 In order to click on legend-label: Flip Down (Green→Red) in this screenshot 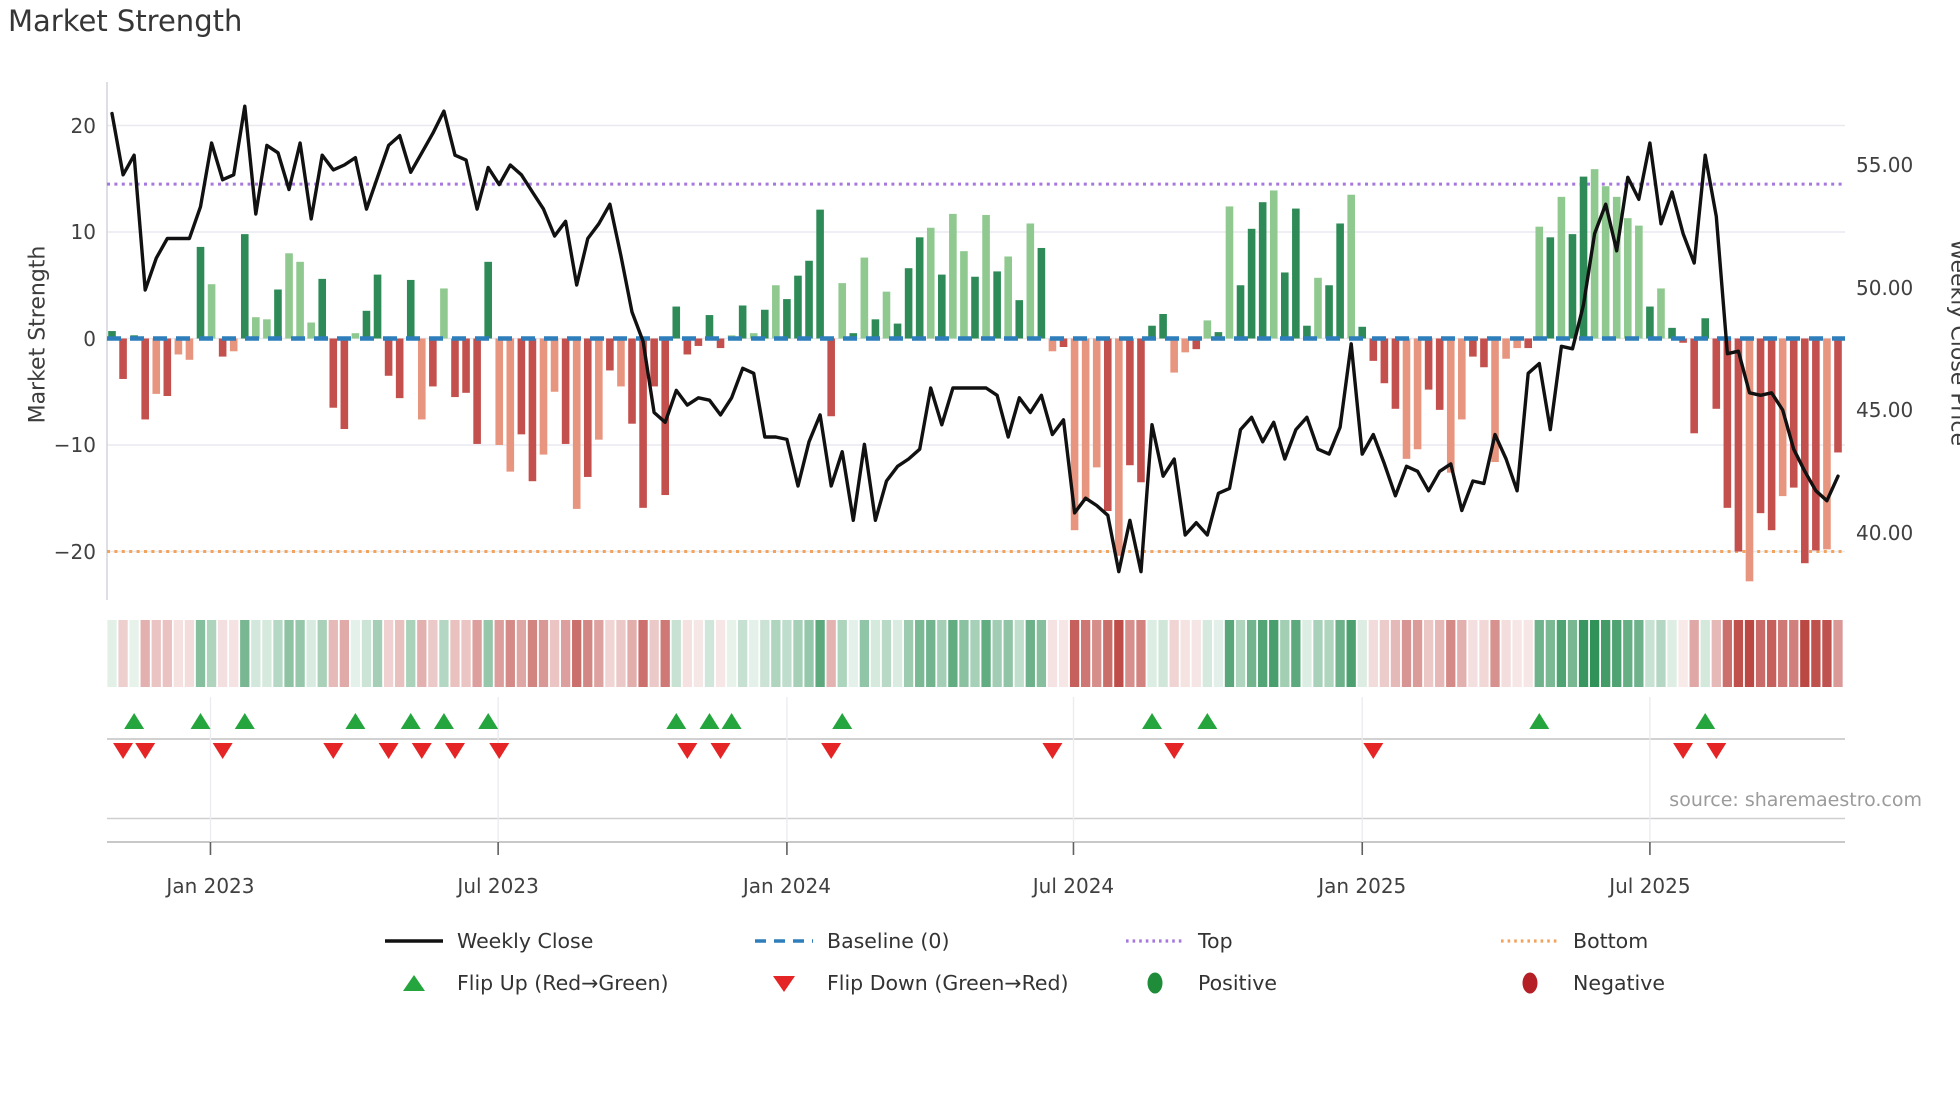, I will do `click(948, 983)`.